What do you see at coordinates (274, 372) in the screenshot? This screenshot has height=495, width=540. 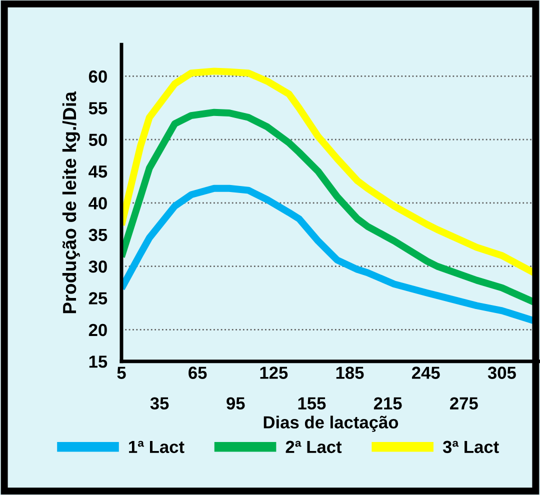 I see `x-tick-label: 125` at bounding box center [274, 372].